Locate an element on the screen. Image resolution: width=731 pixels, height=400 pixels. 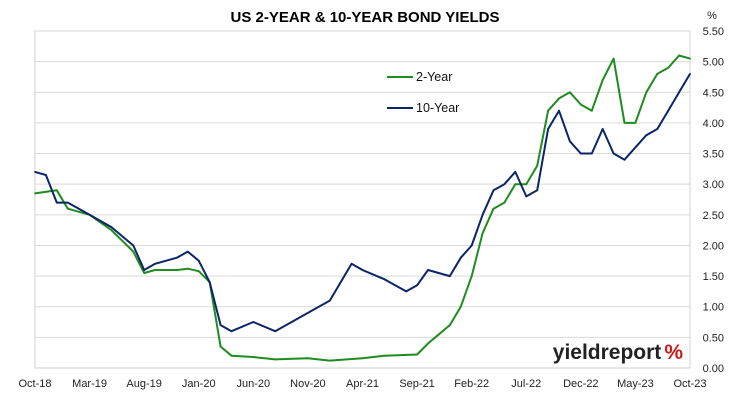
y-tick-label: 0.50 is located at coordinates (713, 338).